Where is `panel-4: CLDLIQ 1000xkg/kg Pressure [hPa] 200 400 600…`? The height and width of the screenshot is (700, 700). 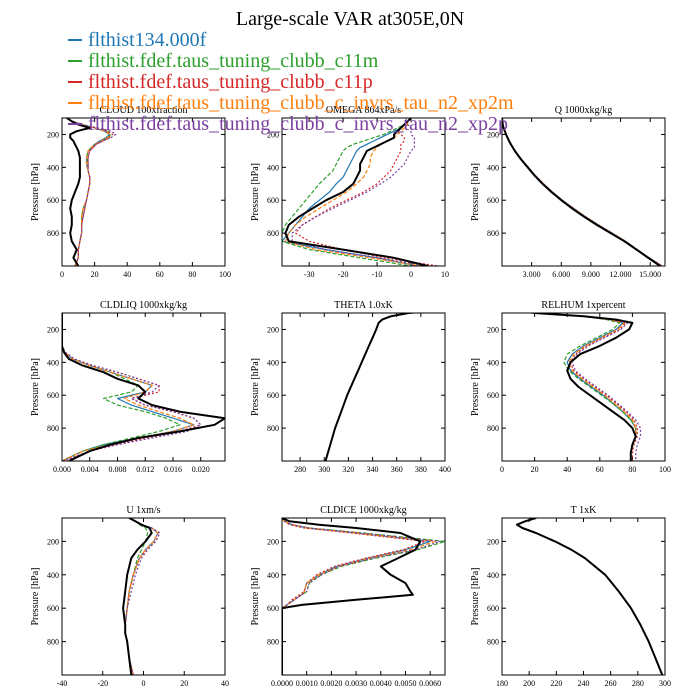
panel-4: CLDLIQ 1000xkg/kg Pressure [hPa] 200 400 600… is located at coordinates (128, 387).